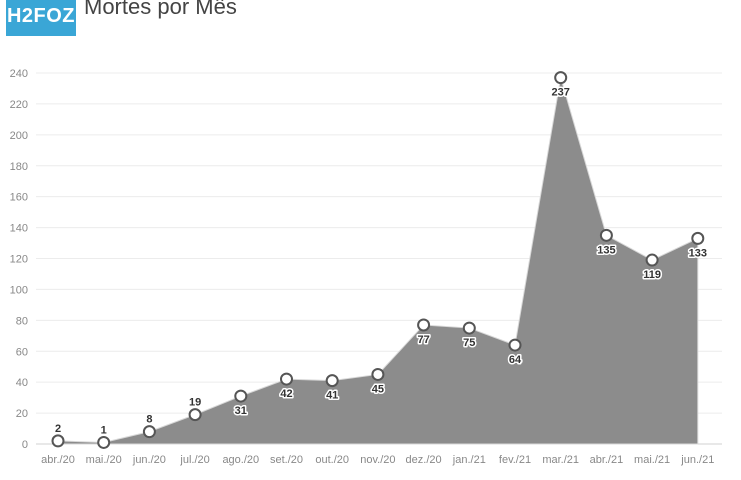  What do you see at coordinates (423, 340) in the screenshot?
I see `data-label: 77` at bounding box center [423, 340].